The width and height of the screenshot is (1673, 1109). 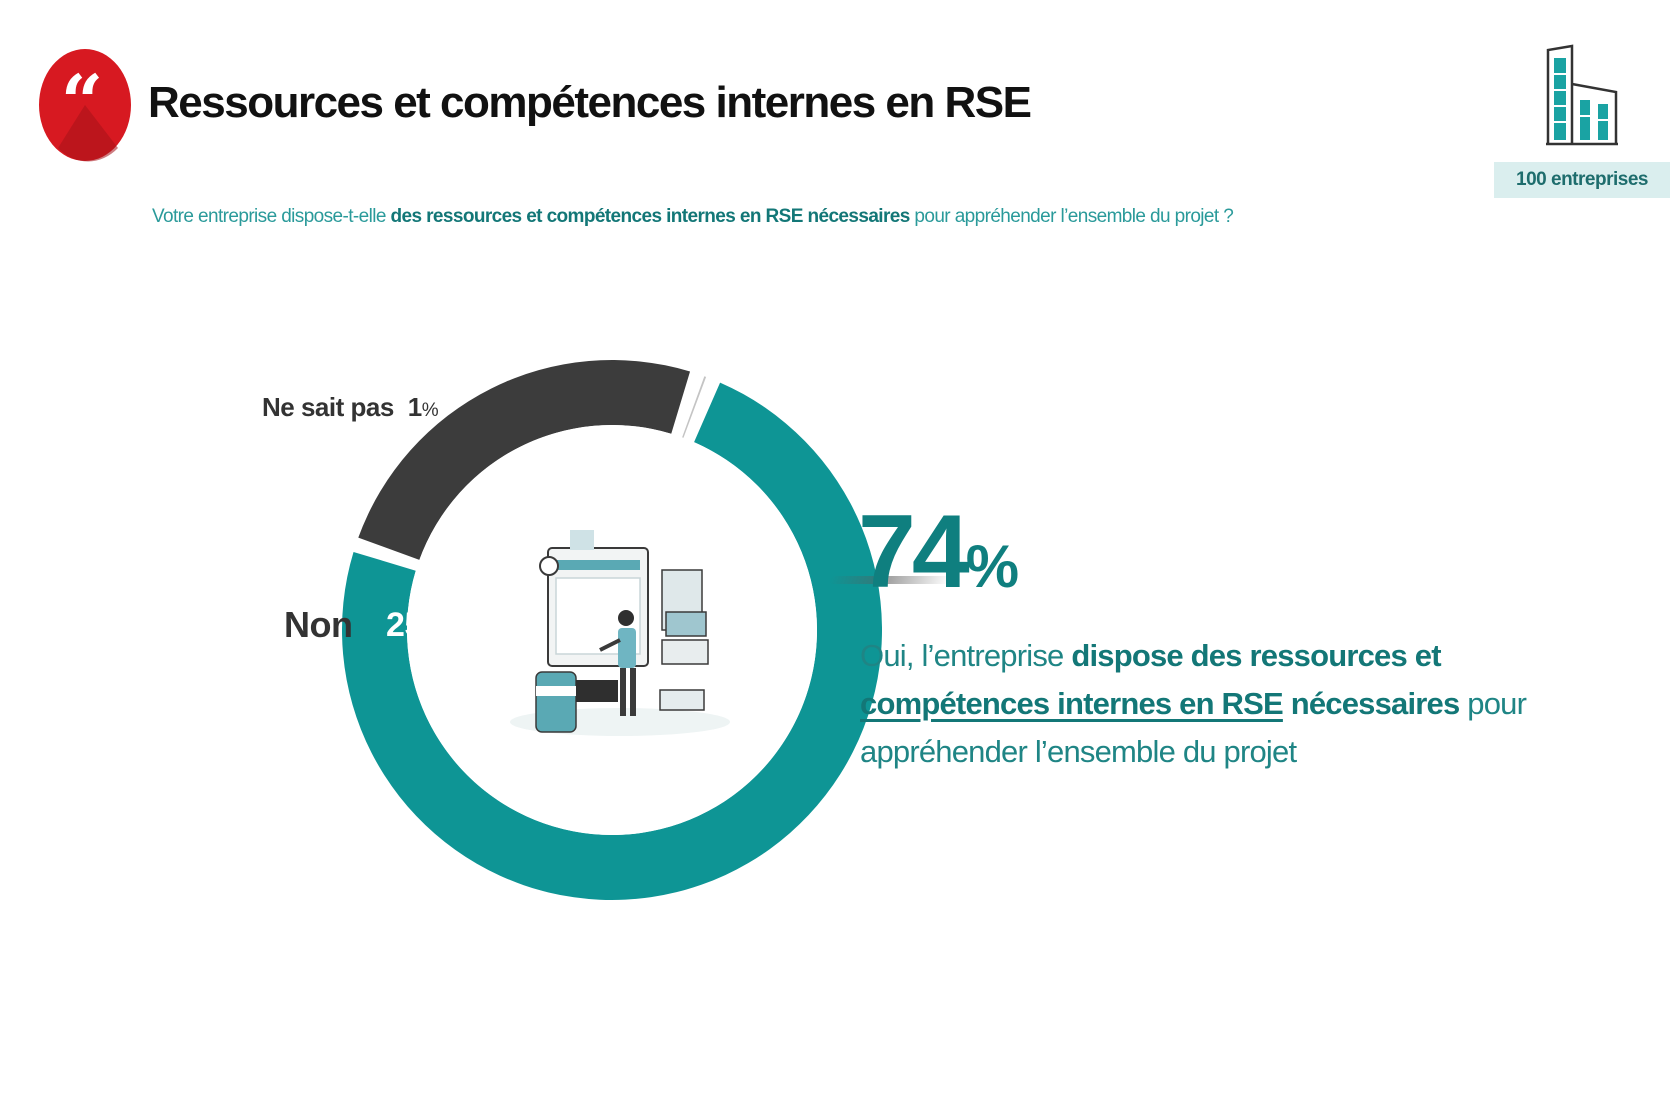 What do you see at coordinates (694, 407) in the screenshot?
I see `slice-ne-sait-pas` at bounding box center [694, 407].